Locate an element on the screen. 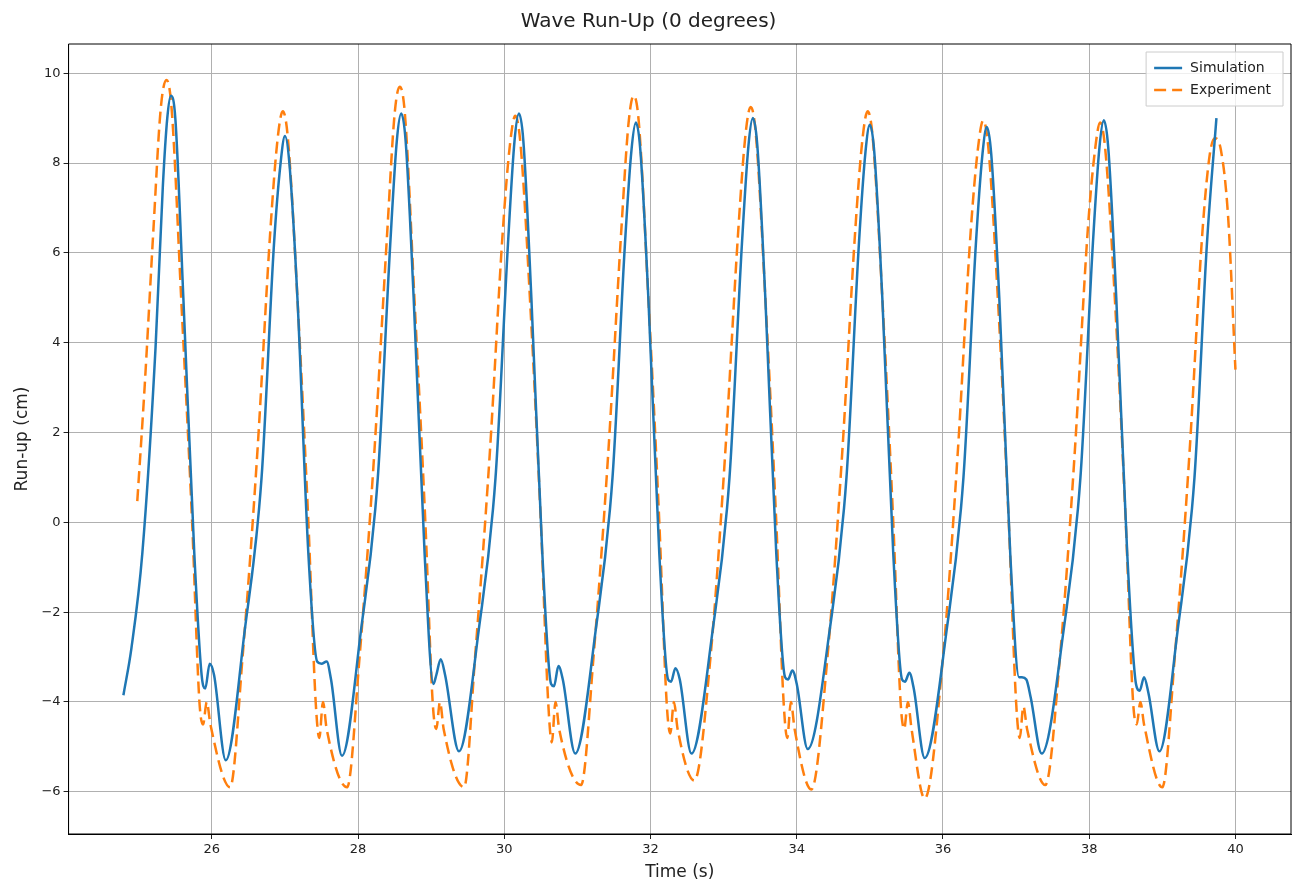 This screenshot has width=1293, height=891. x-tick-label: 26 is located at coordinates (212, 849).